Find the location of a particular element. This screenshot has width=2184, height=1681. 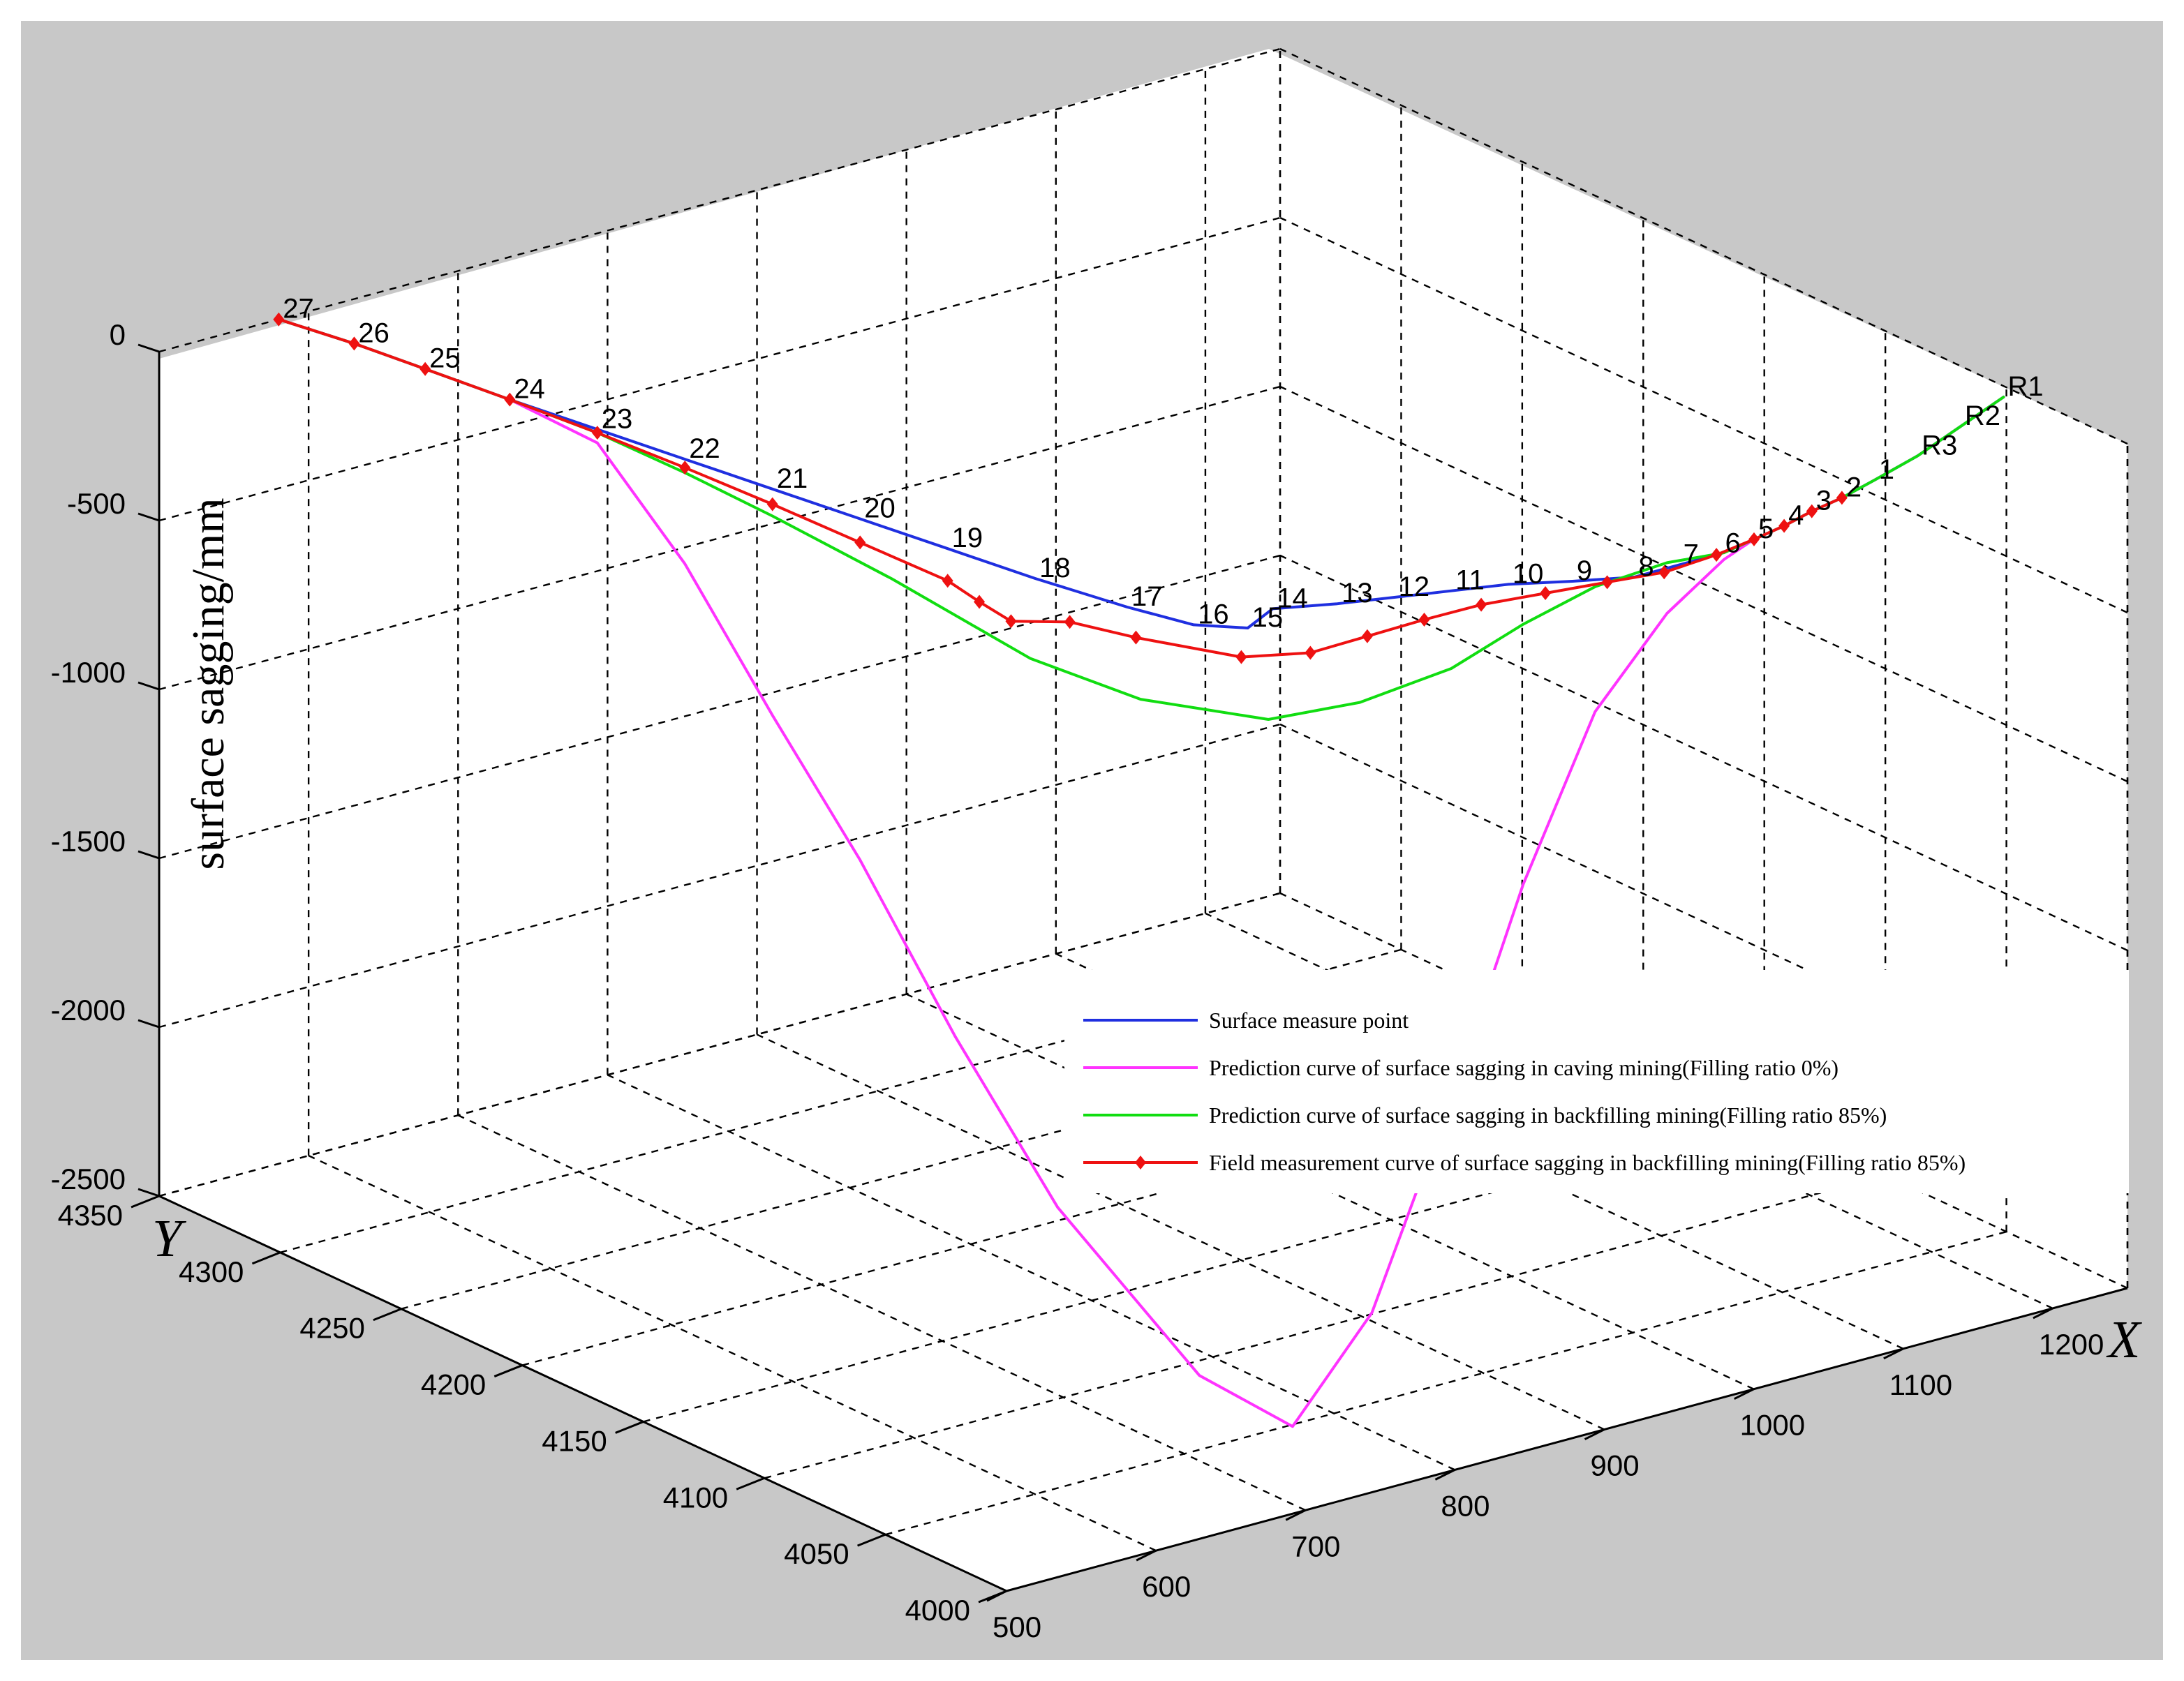

z-tick-label: -500 is located at coordinates (97, 503).